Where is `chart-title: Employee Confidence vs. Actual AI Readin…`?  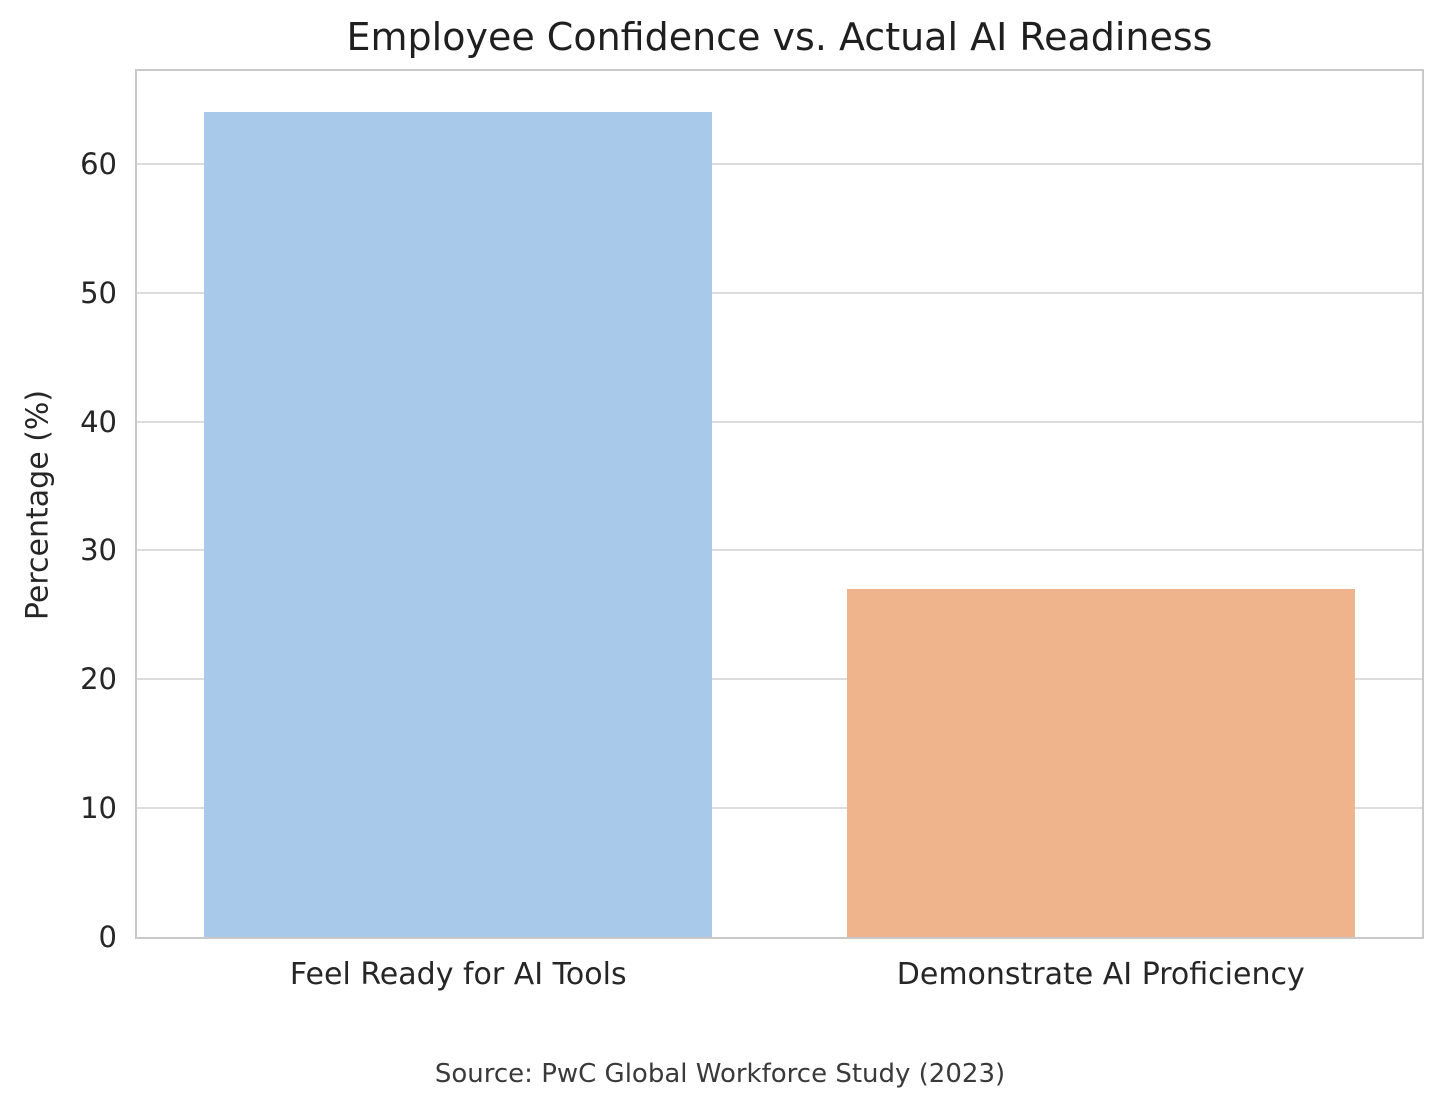
chart-title: Employee Confidence vs. Actual AI Readin… is located at coordinates (779, 37).